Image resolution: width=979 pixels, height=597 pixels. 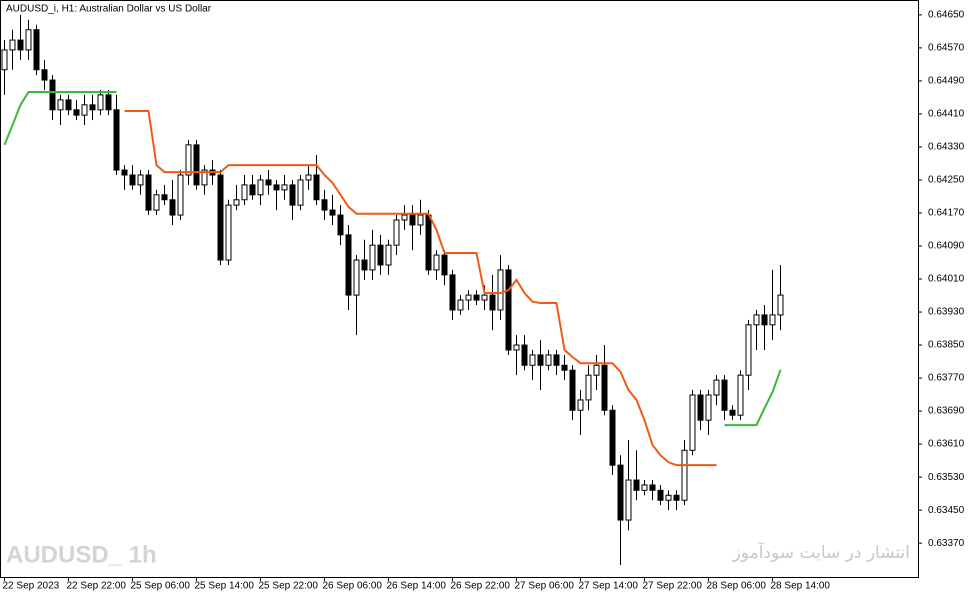 What do you see at coordinates (946, 147) in the screenshot?
I see `y-tick-label: 0.64330` at bounding box center [946, 147].